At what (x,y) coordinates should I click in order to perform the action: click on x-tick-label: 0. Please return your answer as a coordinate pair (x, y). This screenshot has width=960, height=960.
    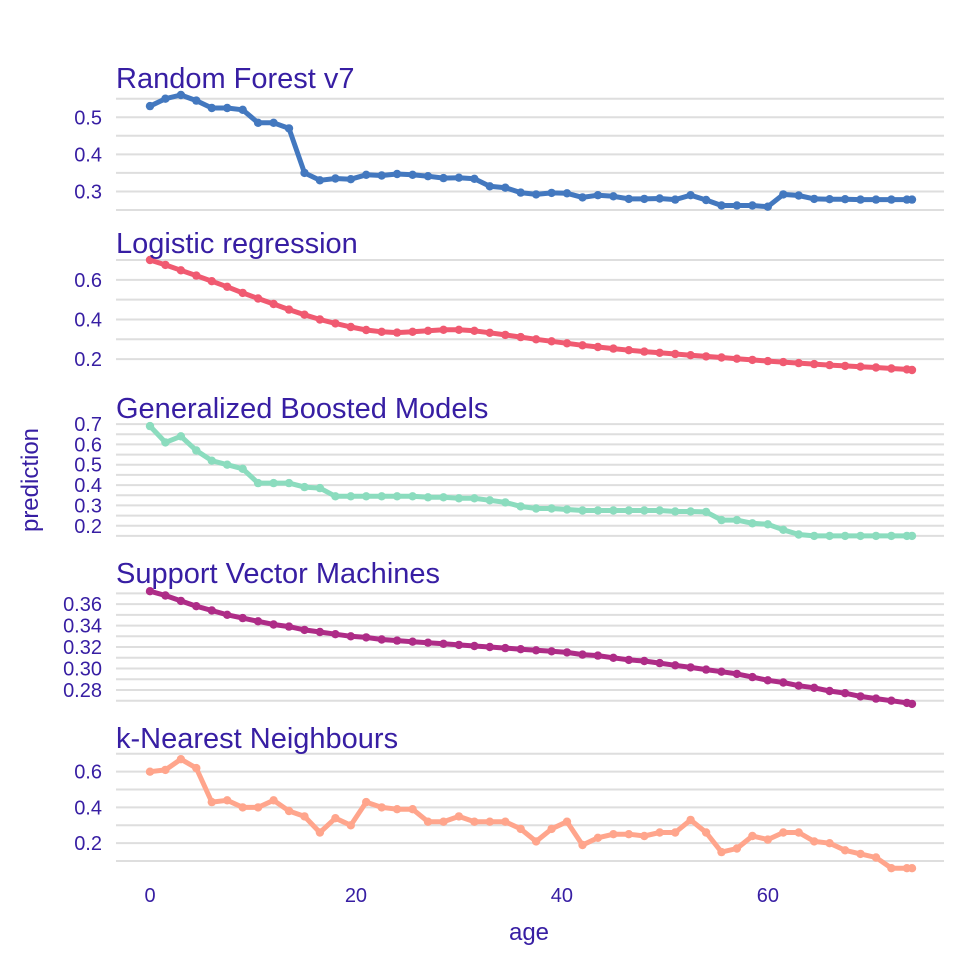
    Looking at the image, I should click on (149, 896).